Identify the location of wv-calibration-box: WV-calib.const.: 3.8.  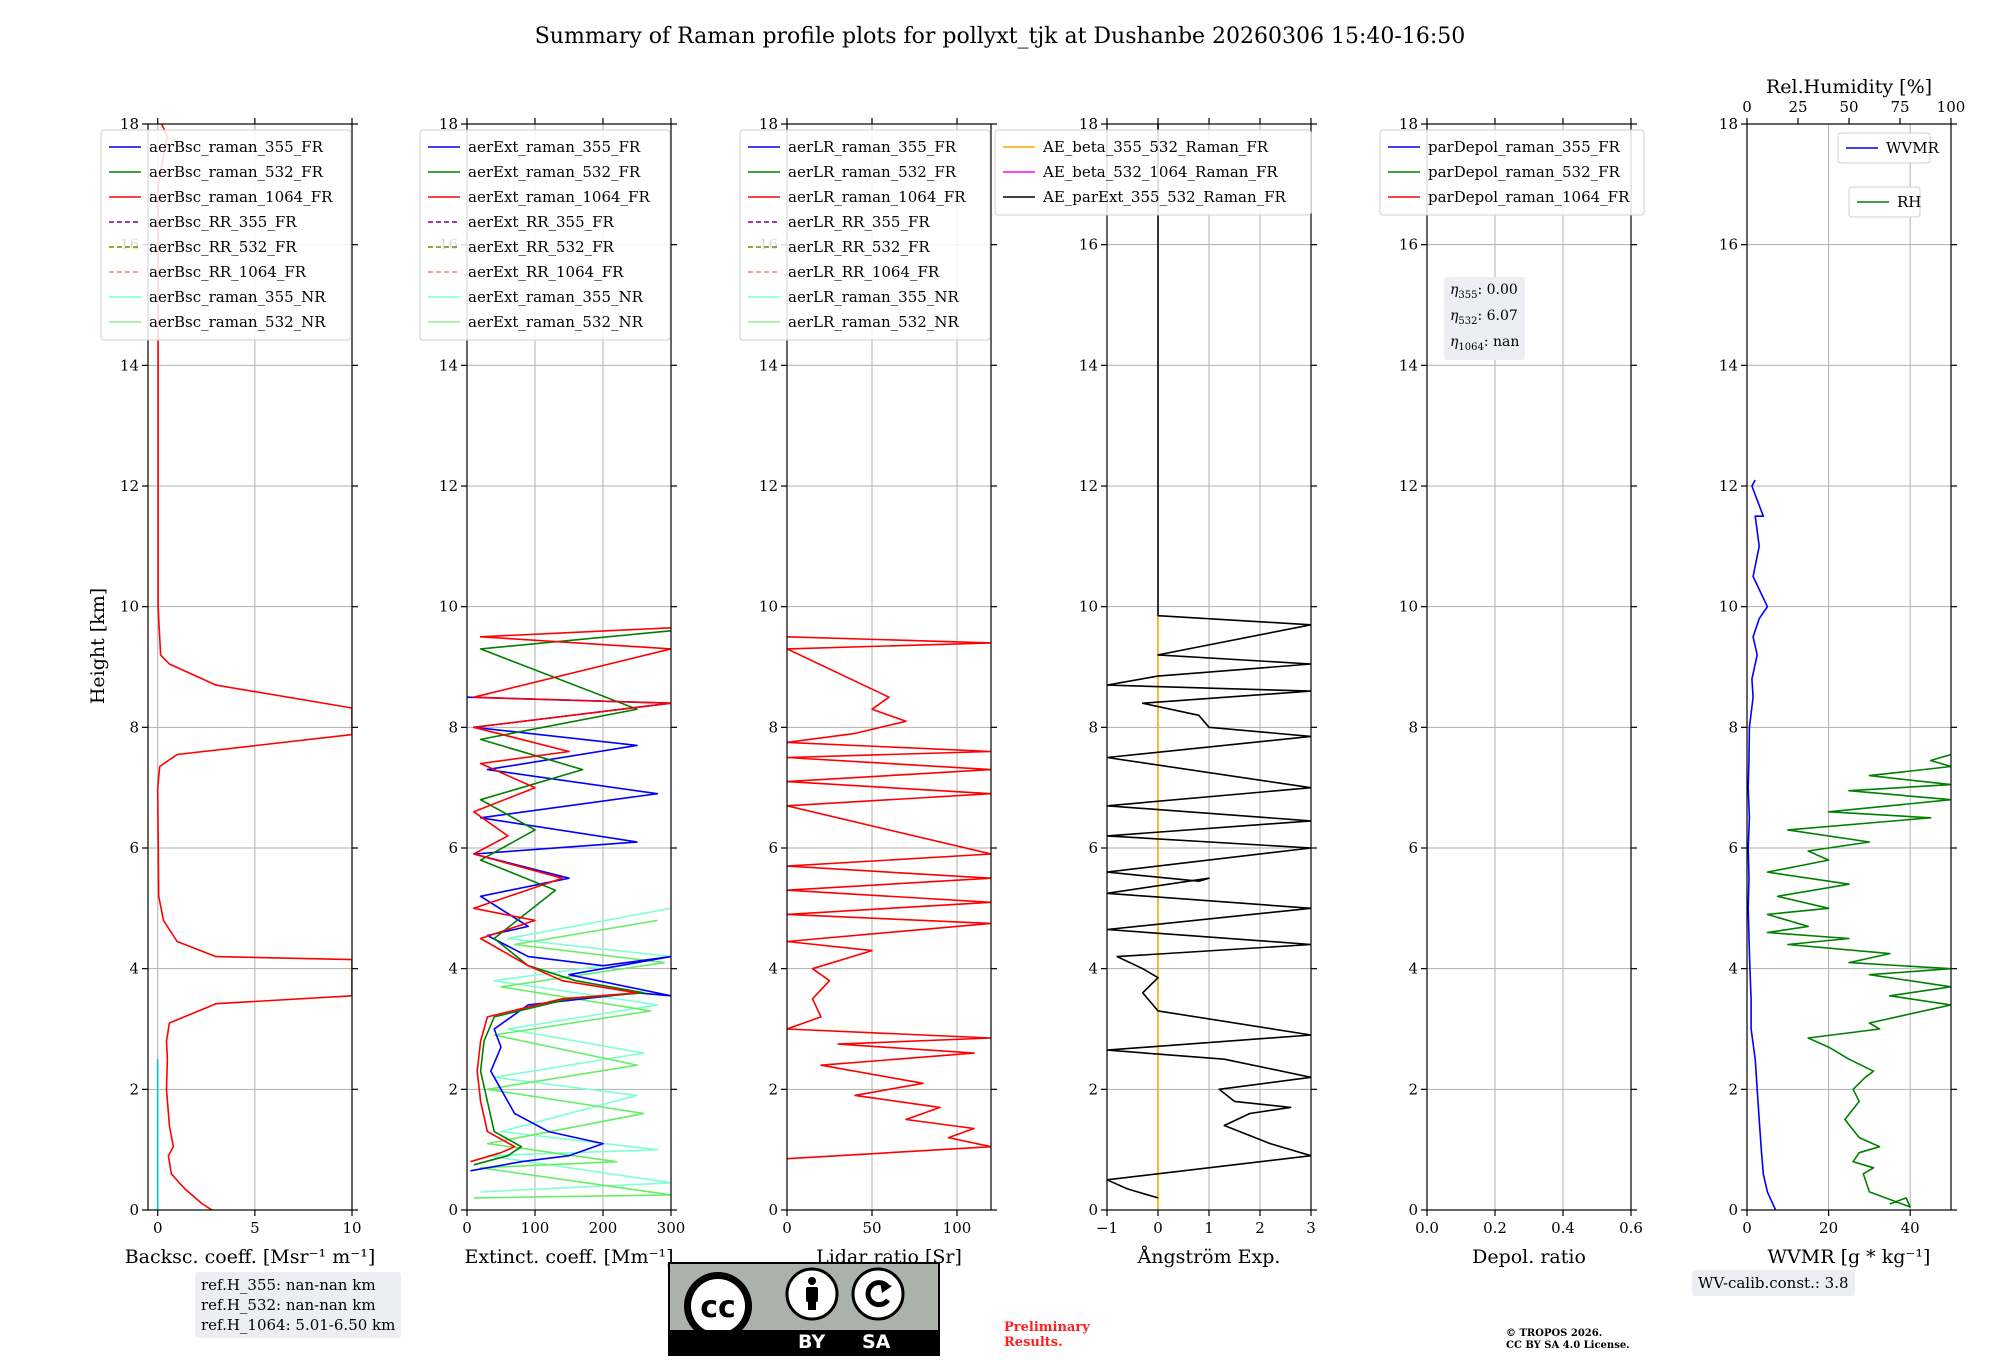
(1773, 1283).